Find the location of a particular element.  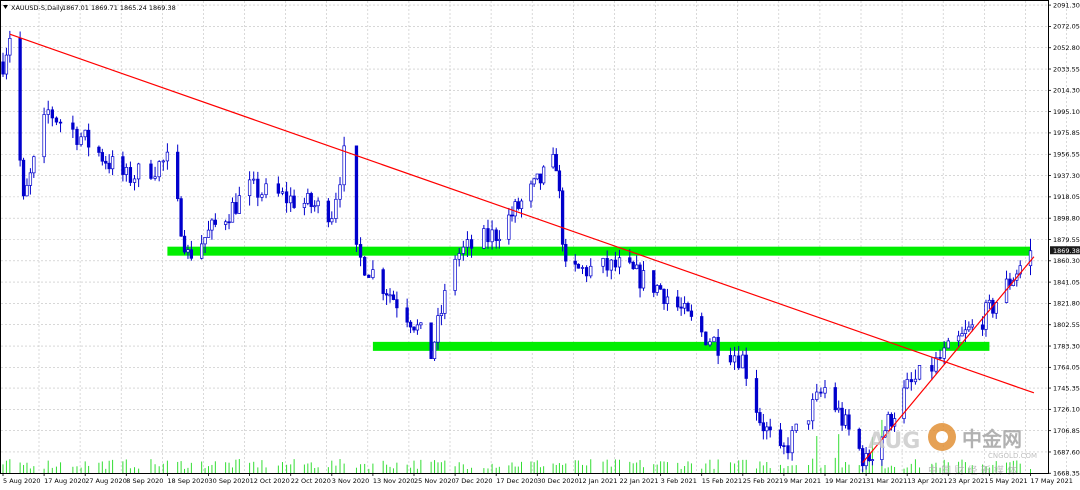

x-tick-label: 17 Aug 2020 is located at coordinates (65, 481).